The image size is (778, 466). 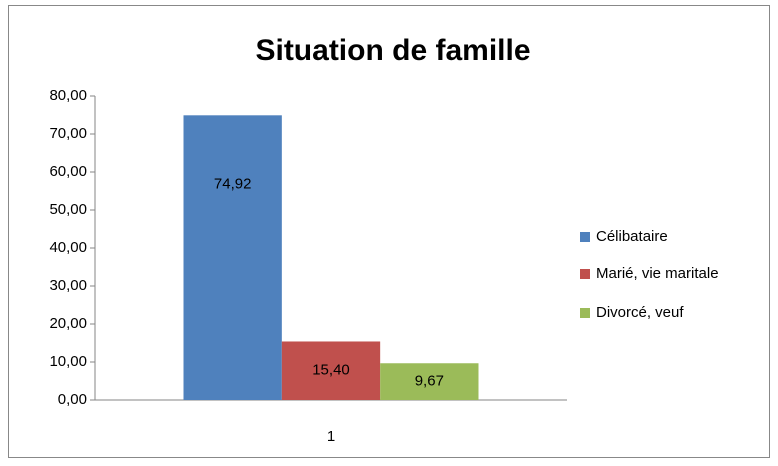 What do you see at coordinates (72, 399) in the screenshot?
I see `y-tick-label: 0,00` at bounding box center [72, 399].